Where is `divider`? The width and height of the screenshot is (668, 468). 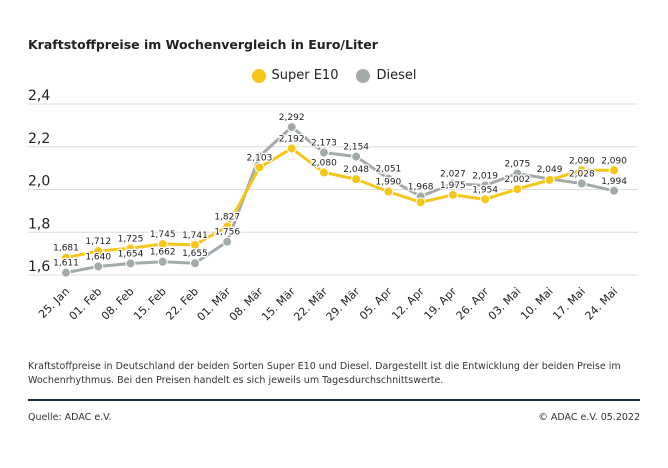 divider is located at coordinates (334, 400).